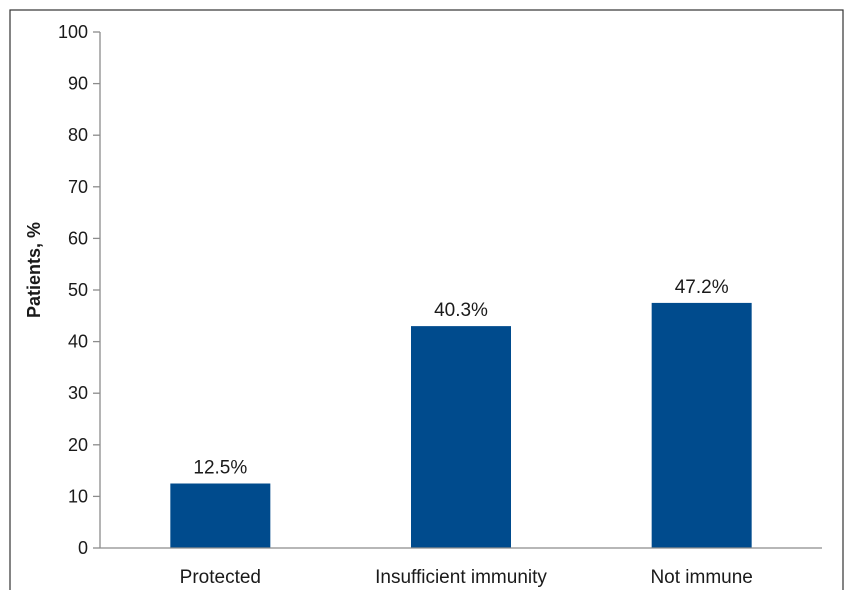 Image resolution: width=854 pixels, height=590 pixels. What do you see at coordinates (78, 238) in the screenshot?
I see `y-tick-label: 60` at bounding box center [78, 238].